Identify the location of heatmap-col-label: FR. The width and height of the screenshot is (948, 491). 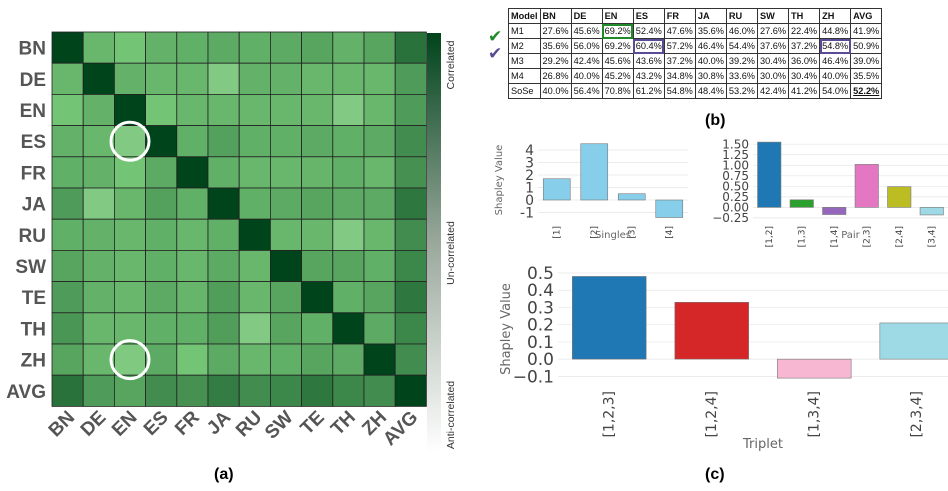
(187, 423).